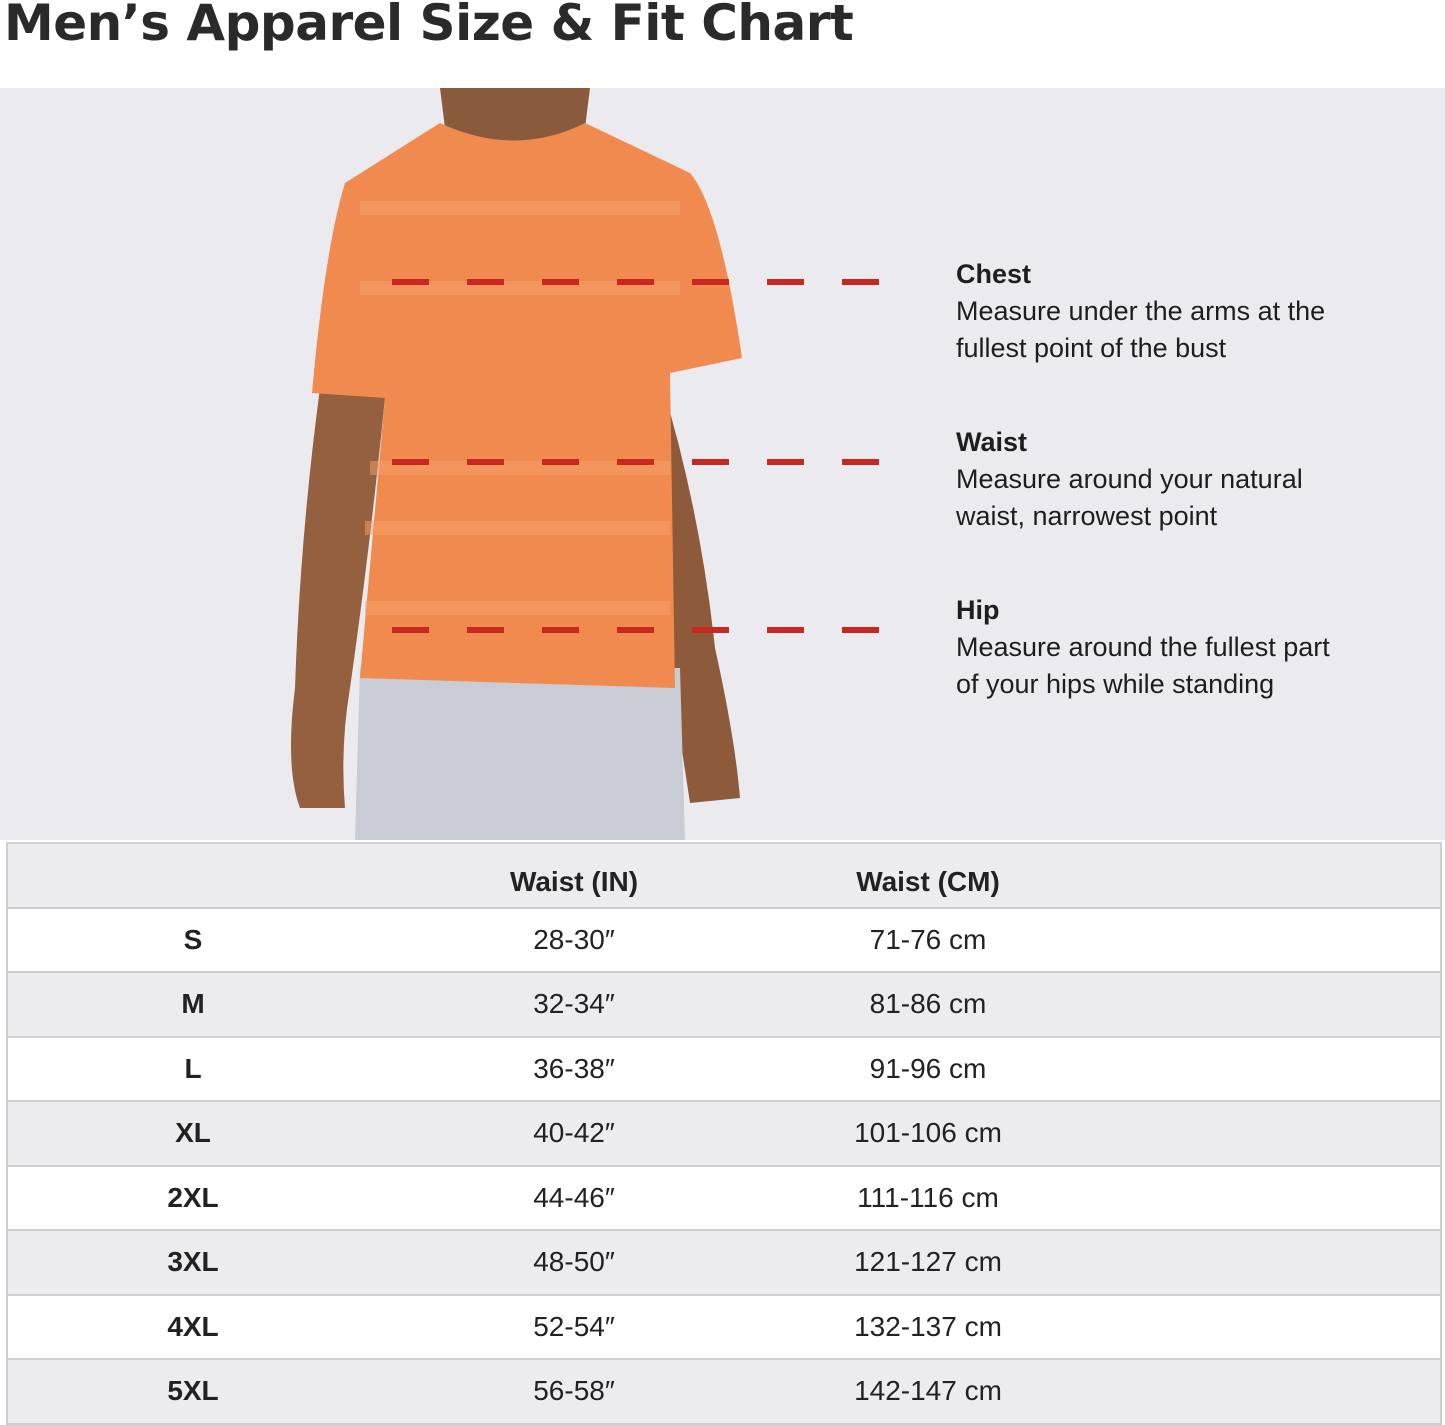  Describe the element at coordinates (1091, 348) in the screenshot. I see `chest-desc-2: fullest point of the bust` at that location.